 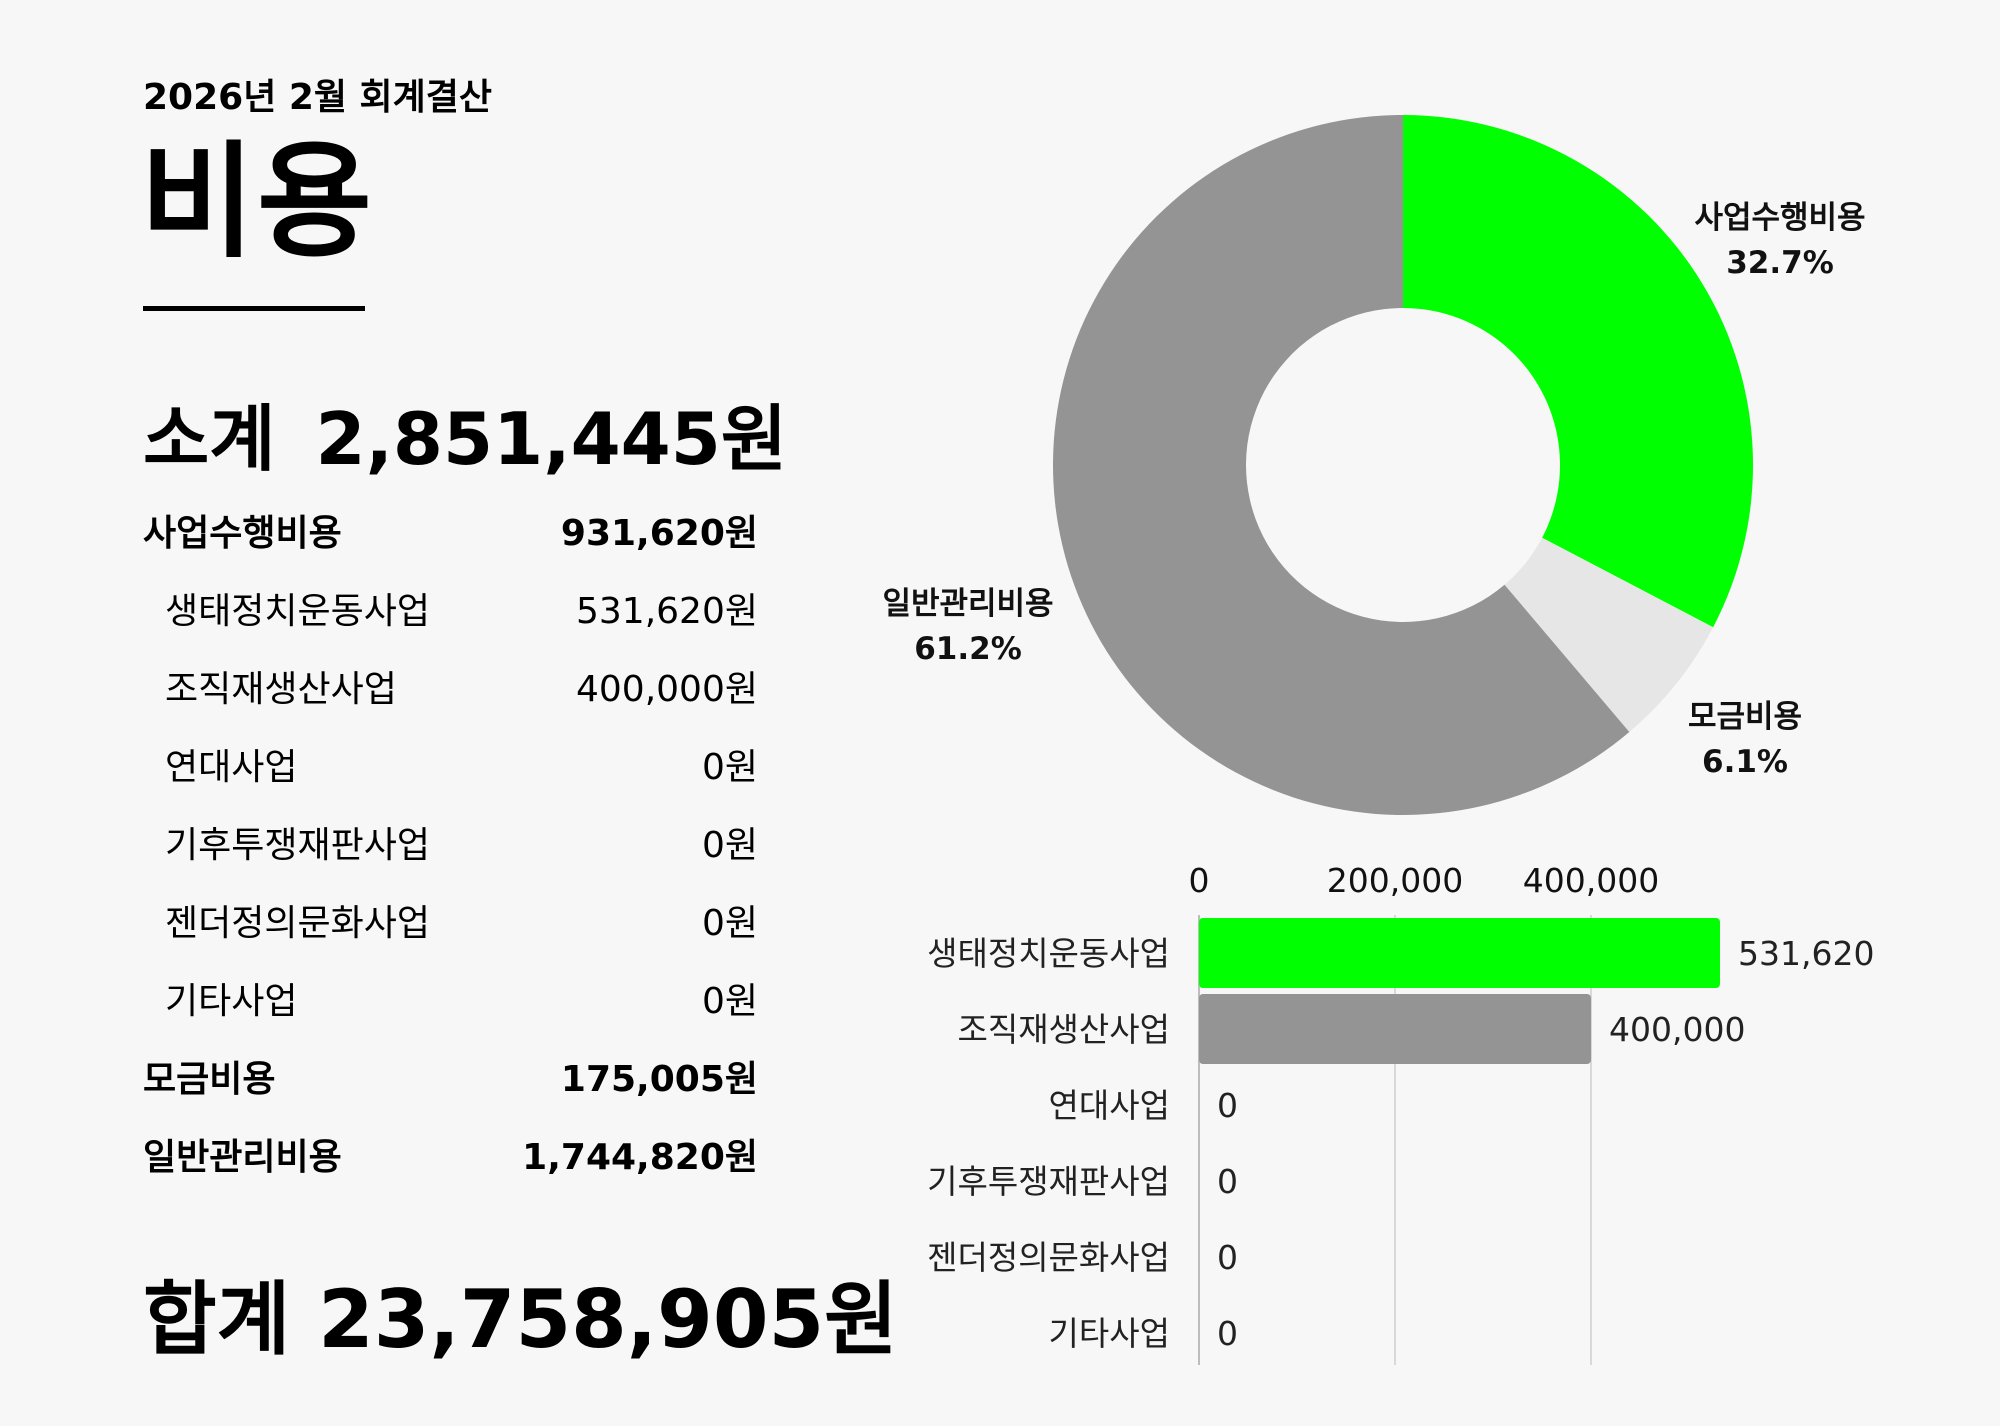 What do you see at coordinates (1048, 953) in the screenshot?
I see `bar-category-label: 생태정치운동사업` at bounding box center [1048, 953].